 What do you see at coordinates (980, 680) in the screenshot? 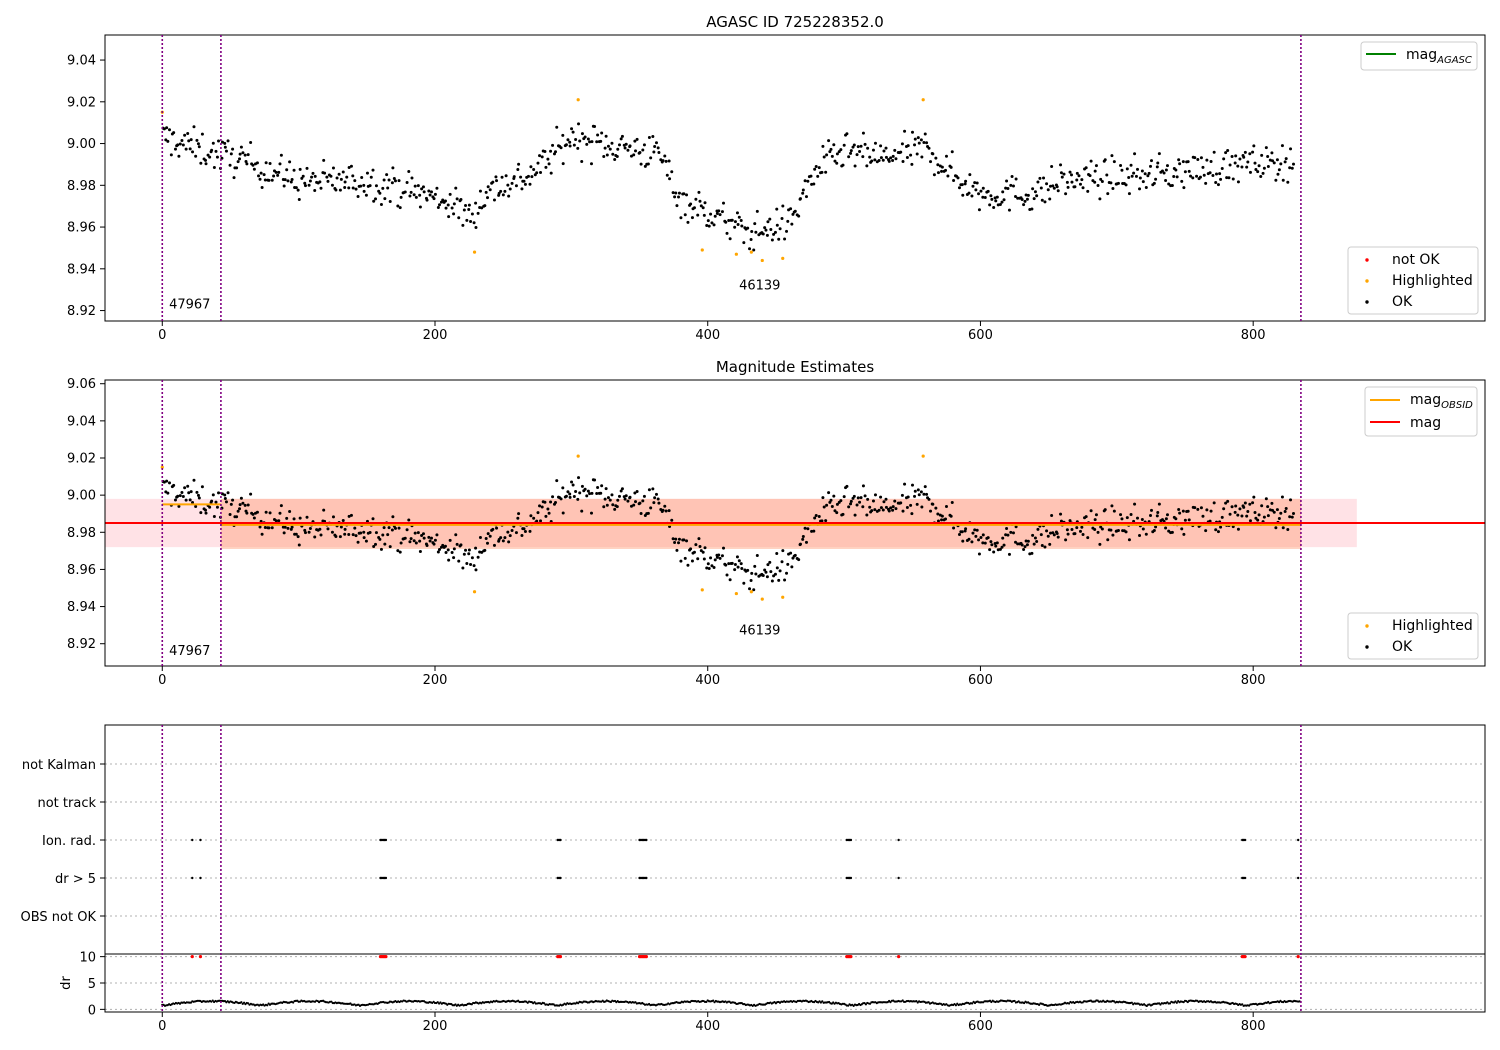
I see `x-tick-label: 600` at bounding box center [980, 680].